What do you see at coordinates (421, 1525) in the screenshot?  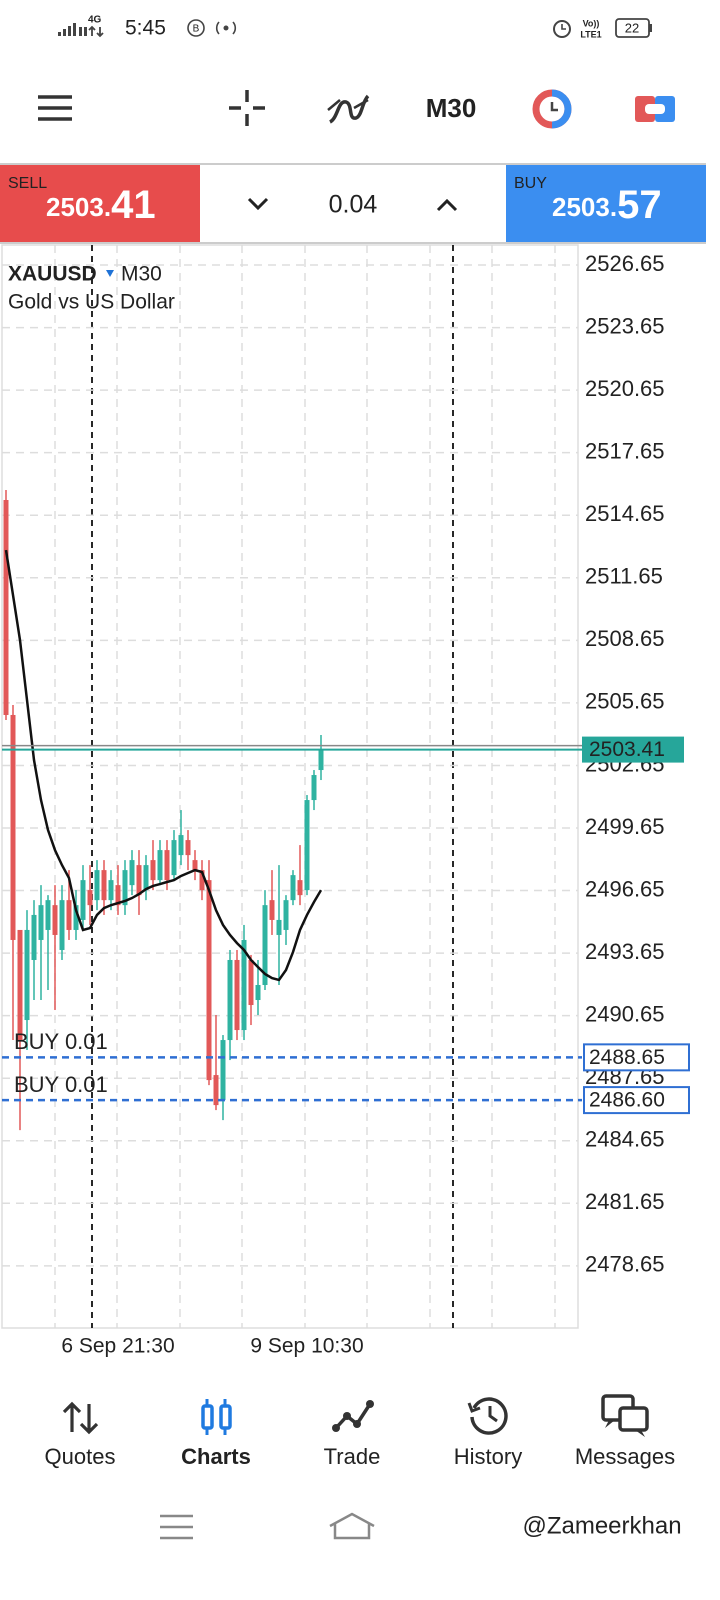 I see `system-nav: @Zameerkhan` at bounding box center [421, 1525].